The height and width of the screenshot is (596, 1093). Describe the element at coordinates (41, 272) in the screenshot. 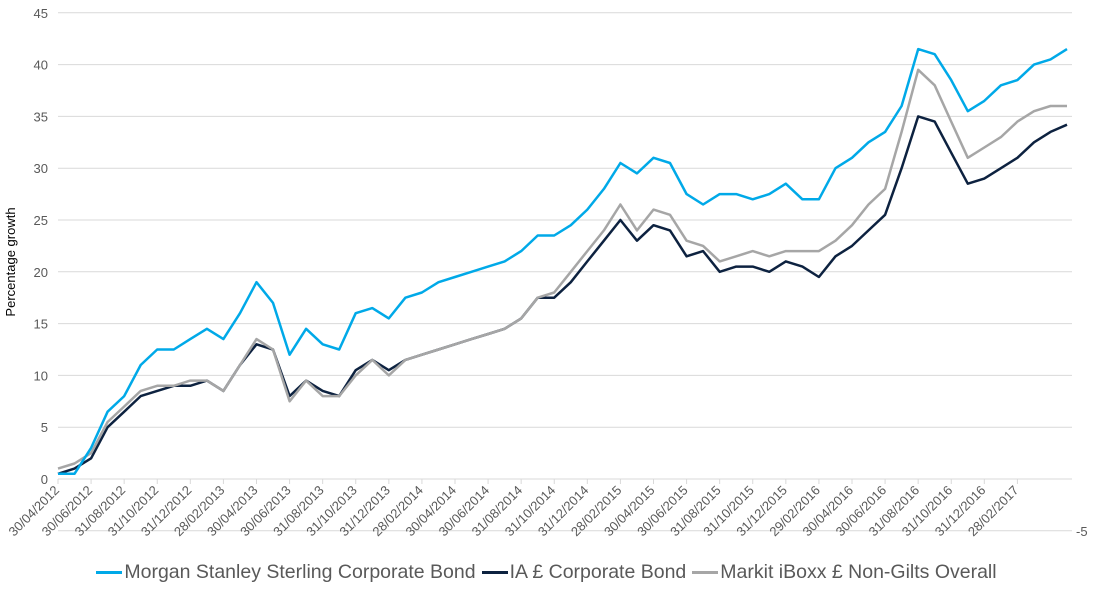

I see `y-tick-label: 20` at that location.